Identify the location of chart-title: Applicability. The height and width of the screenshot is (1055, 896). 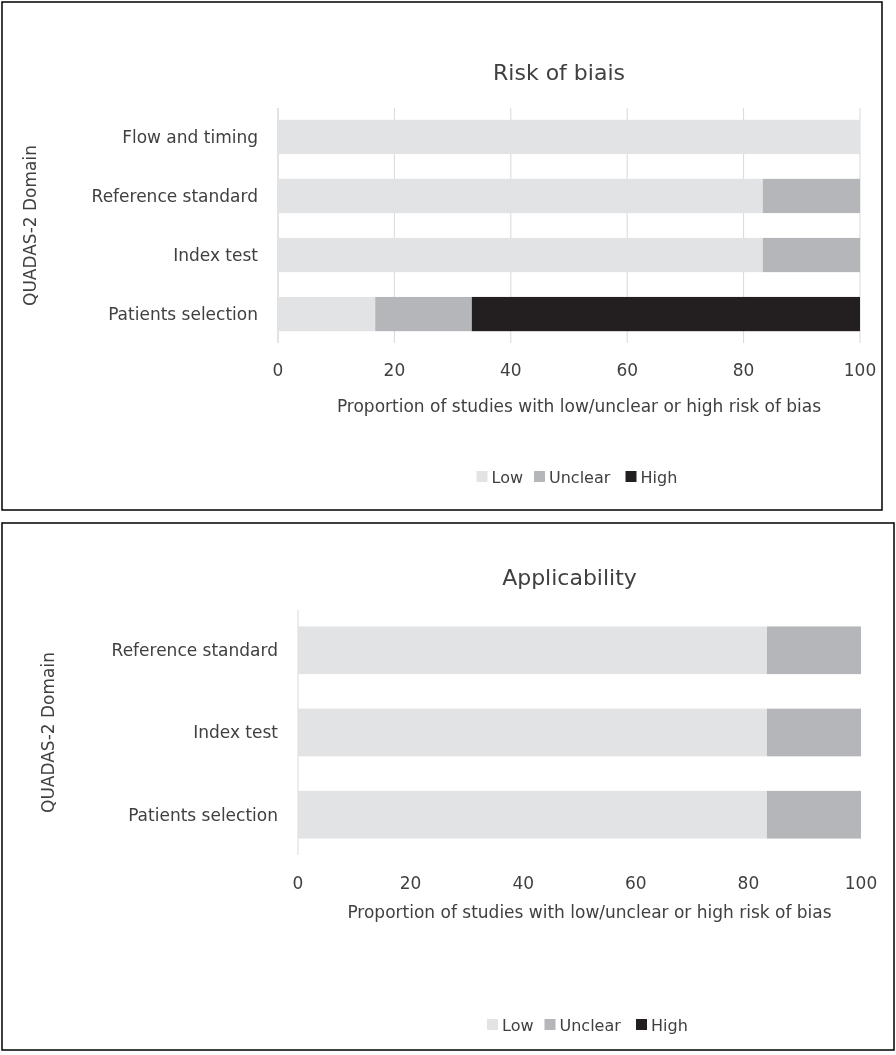
(569, 577).